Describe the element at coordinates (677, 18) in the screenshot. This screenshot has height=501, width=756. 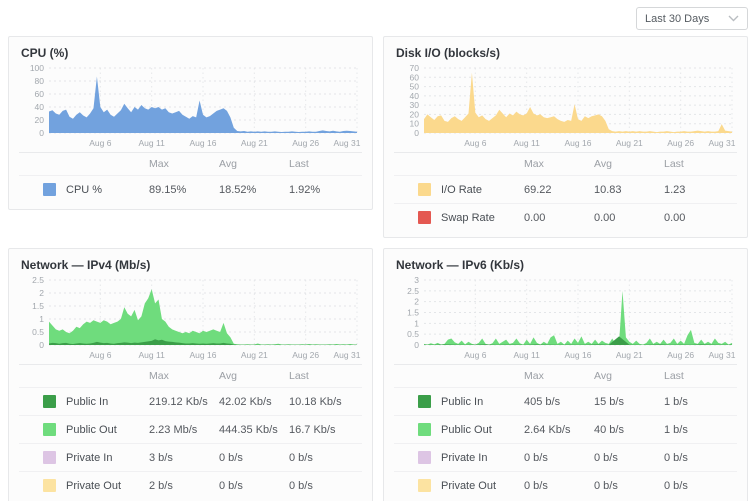
I see `time-range-value: Last 30 Days` at that location.